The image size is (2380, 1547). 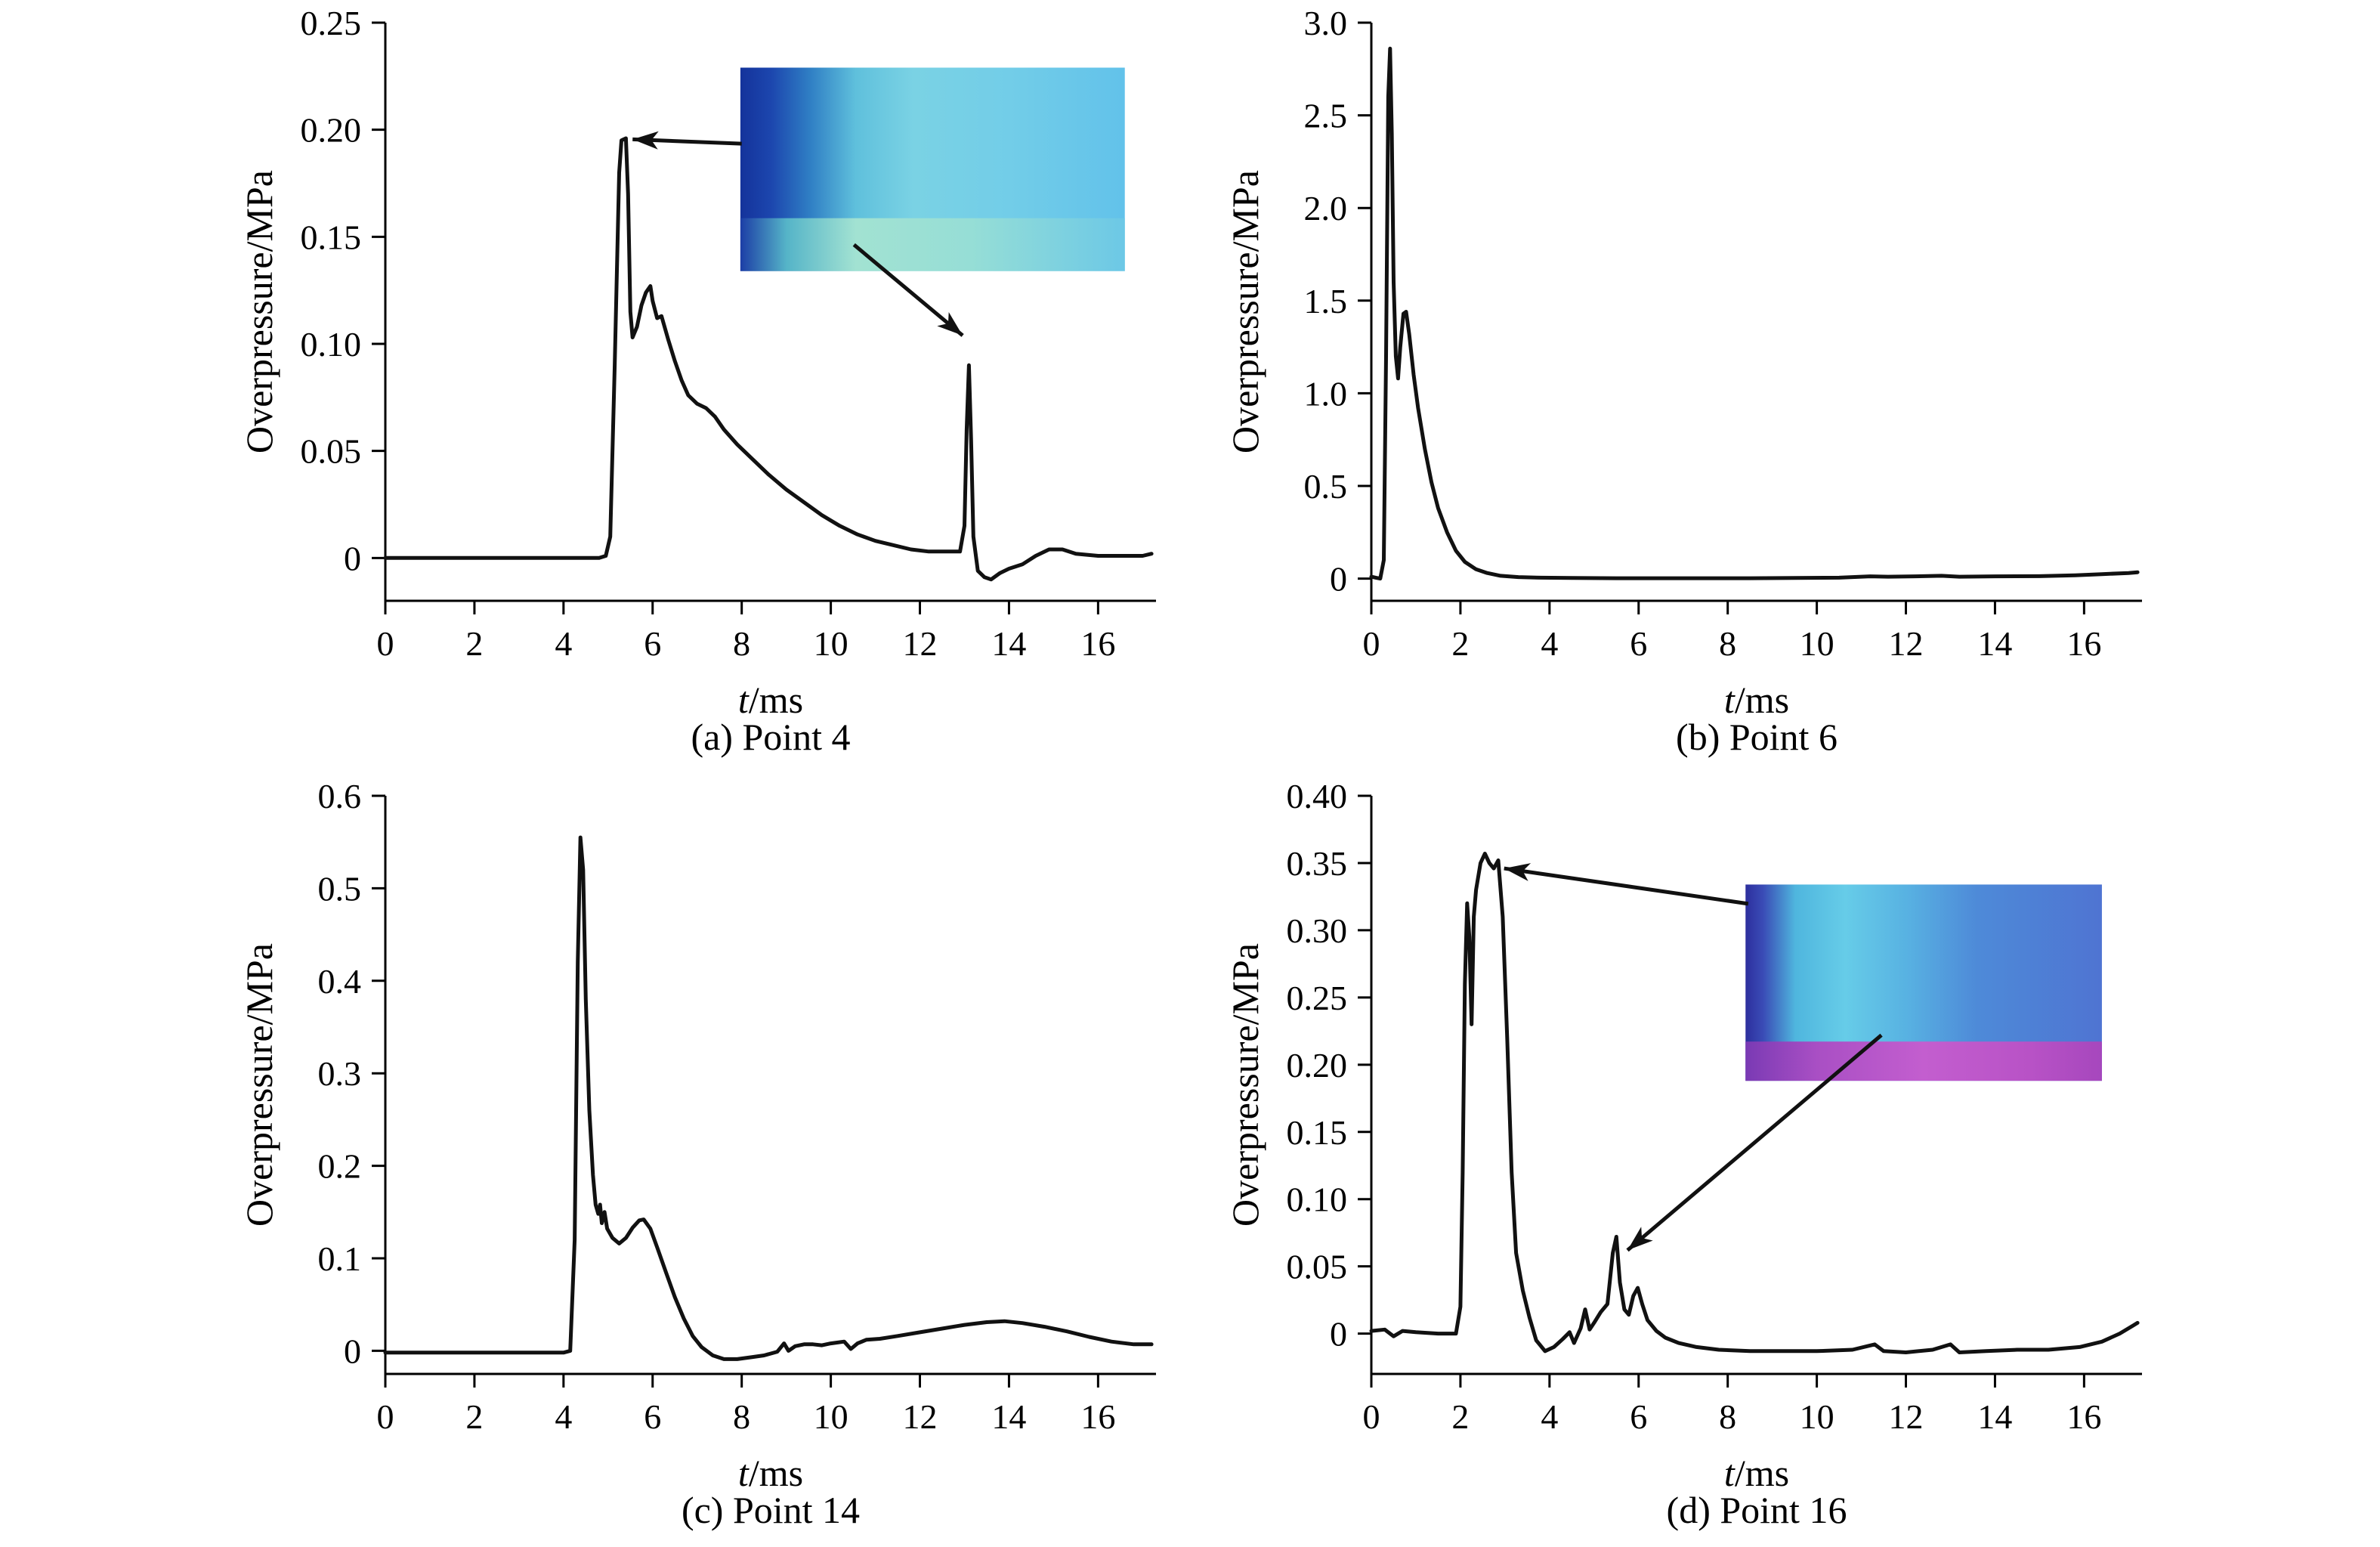 What do you see at coordinates (1757, 737) in the screenshot?
I see `caption-point-6: (b) Point 6` at bounding box center [1757, 737].